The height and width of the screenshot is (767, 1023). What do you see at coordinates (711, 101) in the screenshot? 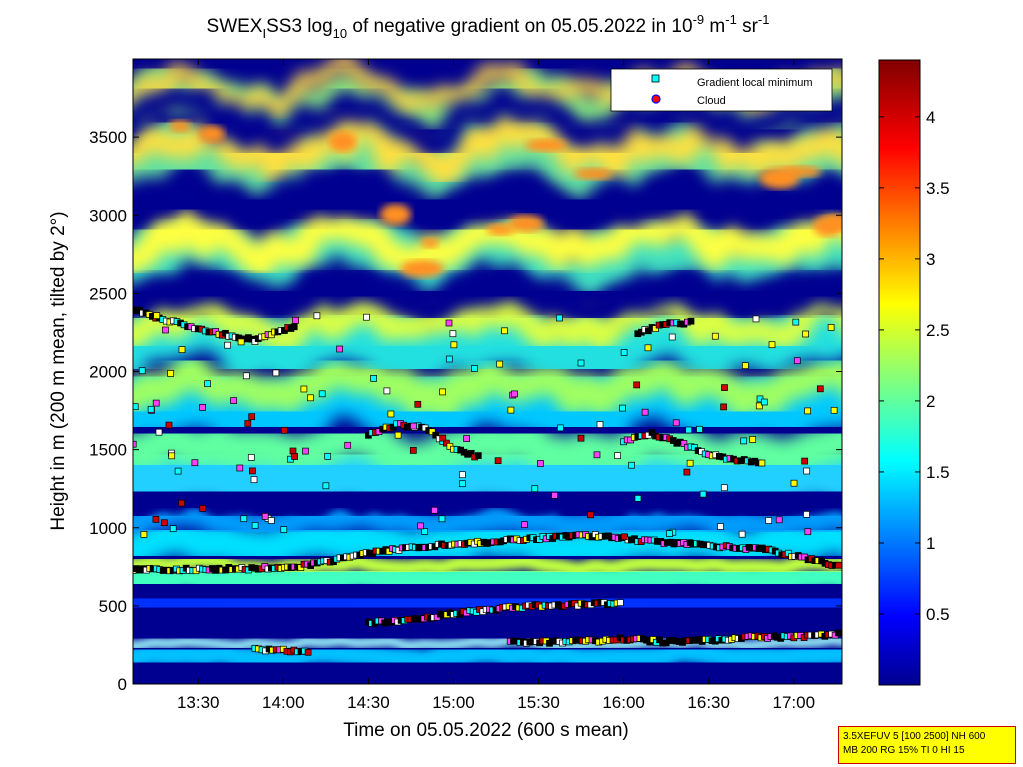
I see `legend-label-cloud: Cloud` at bounding box center [711, 101].